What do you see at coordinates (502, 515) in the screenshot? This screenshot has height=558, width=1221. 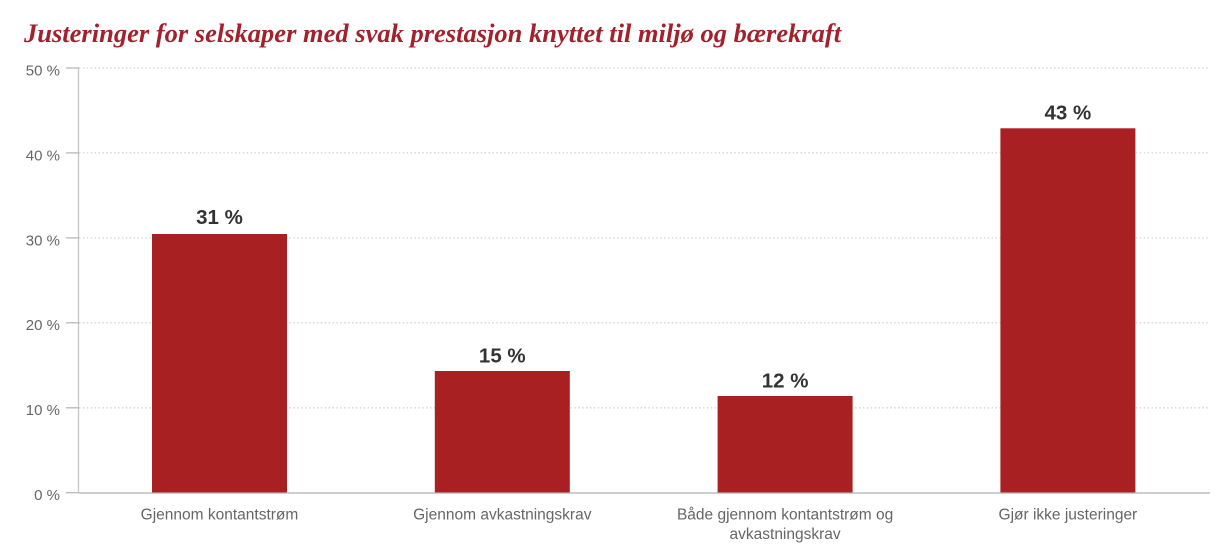 I see `svg-text: Gjennom avkastningskrav` at bounding box center [502, 515].